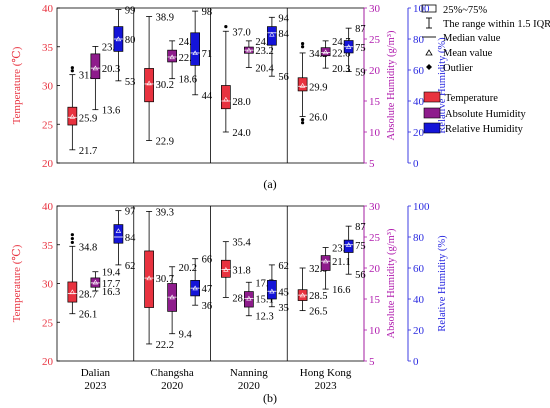 Image resolution: width=550 pixels, height=408 pixels. I want to click on legend-swatch-temperature, so click(432, 97).